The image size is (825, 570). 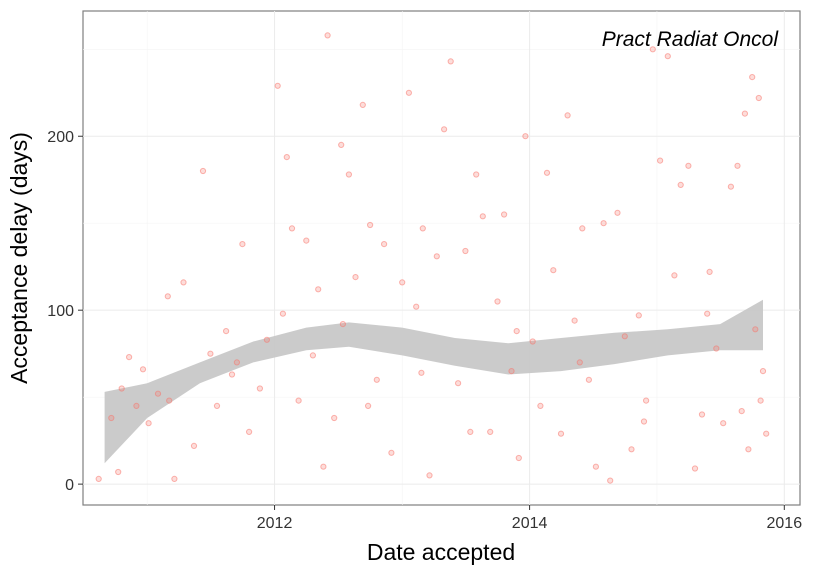 What do you see at coordinates (19, 258) in the screenshot?
I see `y-axis-title: Acceptance delay (days)` at bounding box center [19, 258].